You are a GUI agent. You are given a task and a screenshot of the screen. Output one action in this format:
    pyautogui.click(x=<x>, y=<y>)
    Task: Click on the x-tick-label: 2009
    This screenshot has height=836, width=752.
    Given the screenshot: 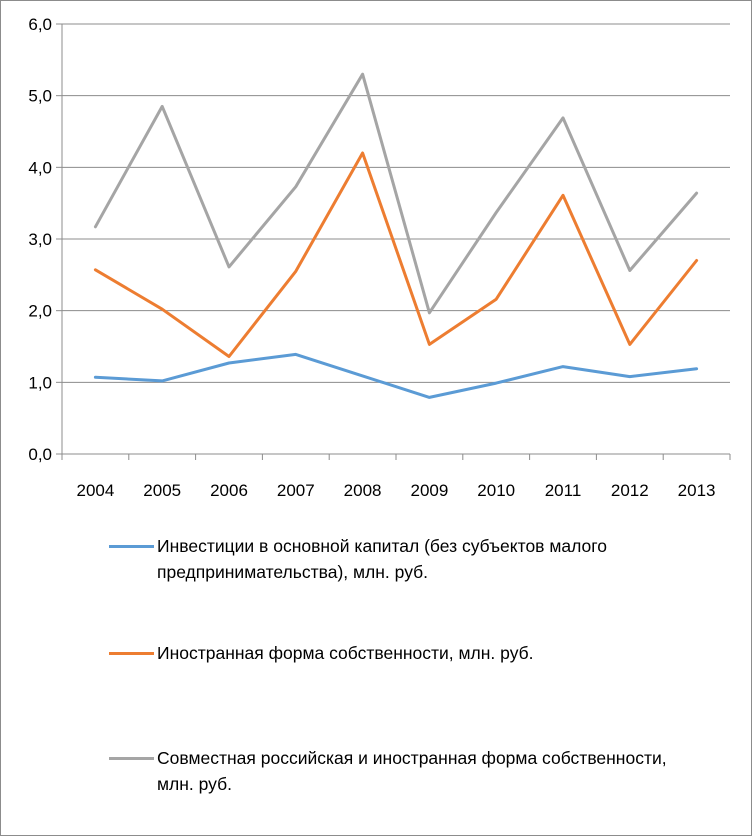 What is the action you would take?
    pyautogui.click(x=429, y=490)
    